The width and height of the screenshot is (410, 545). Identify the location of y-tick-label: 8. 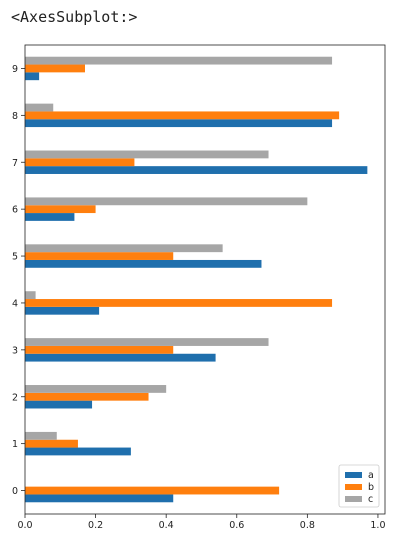
(15, 116).